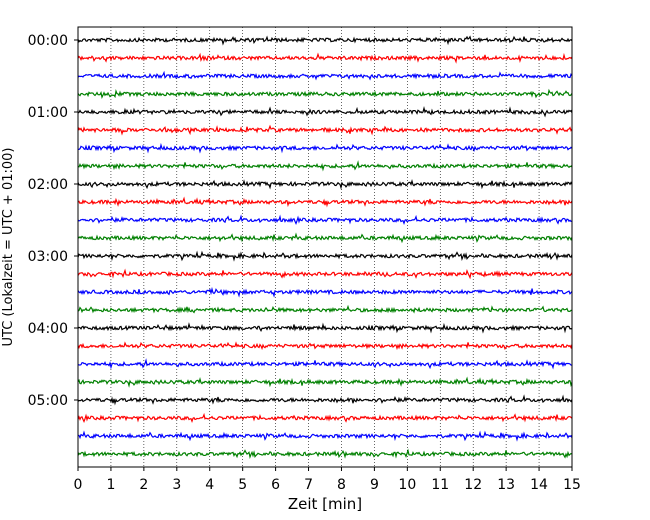  I want to click on x-tick-label: 3, so click(176, 485).